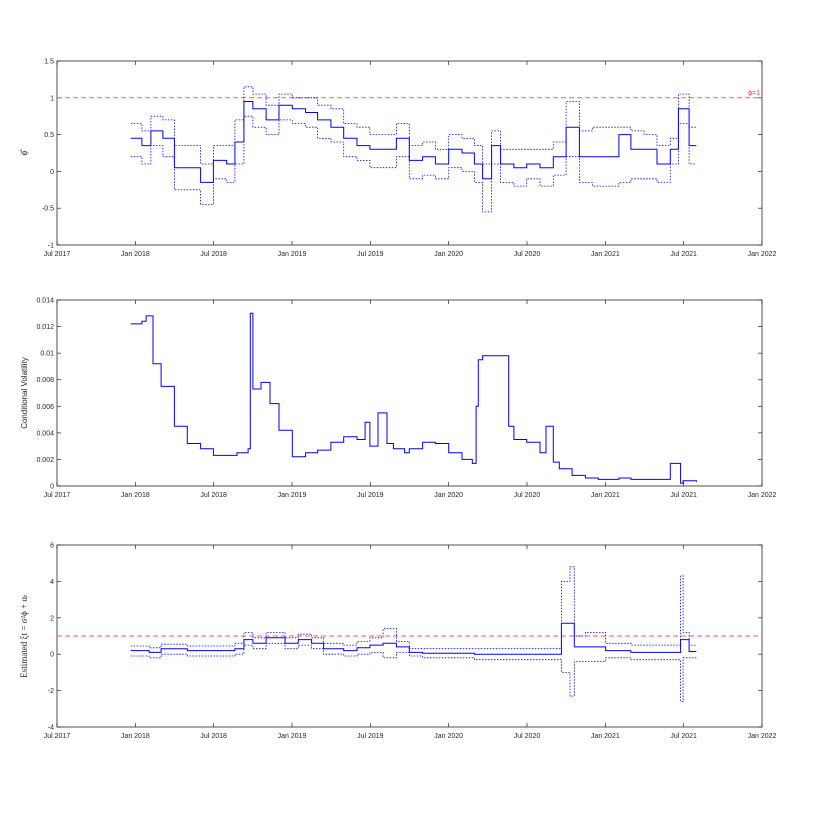  What do you see at coordinates (754, 93) in the screenshot?
I see `reference-line-label: ϕ=1` at bounding box center [754, 93].